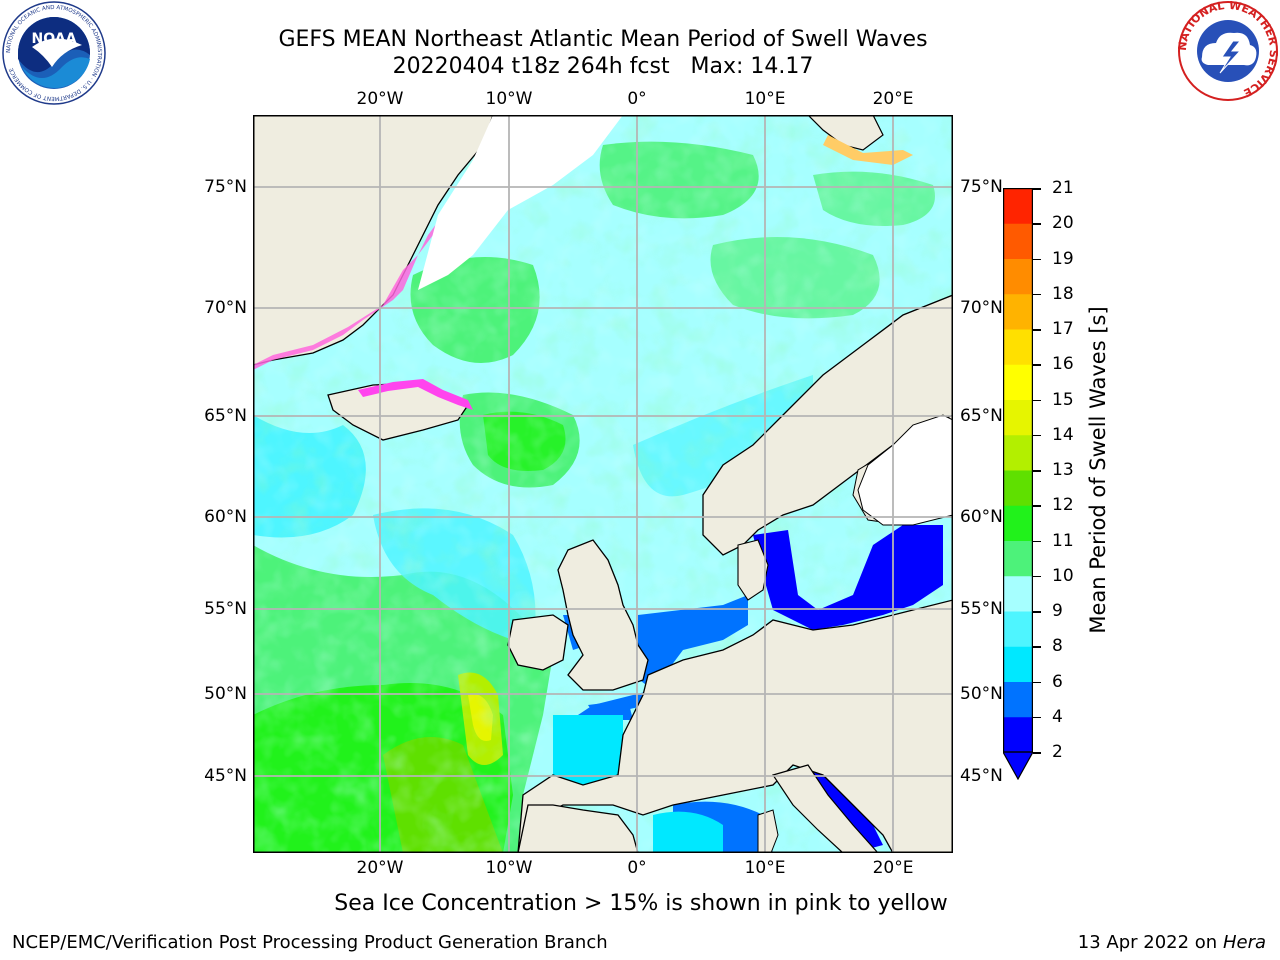 The height and width of the screenshot is (960, 1280). What do you see at coordinates (603, 66) in the screenshot?
I see `forecast-info: 20220404 t18z 264h fcst Max: 14.17` at bounding box center [603, 66].